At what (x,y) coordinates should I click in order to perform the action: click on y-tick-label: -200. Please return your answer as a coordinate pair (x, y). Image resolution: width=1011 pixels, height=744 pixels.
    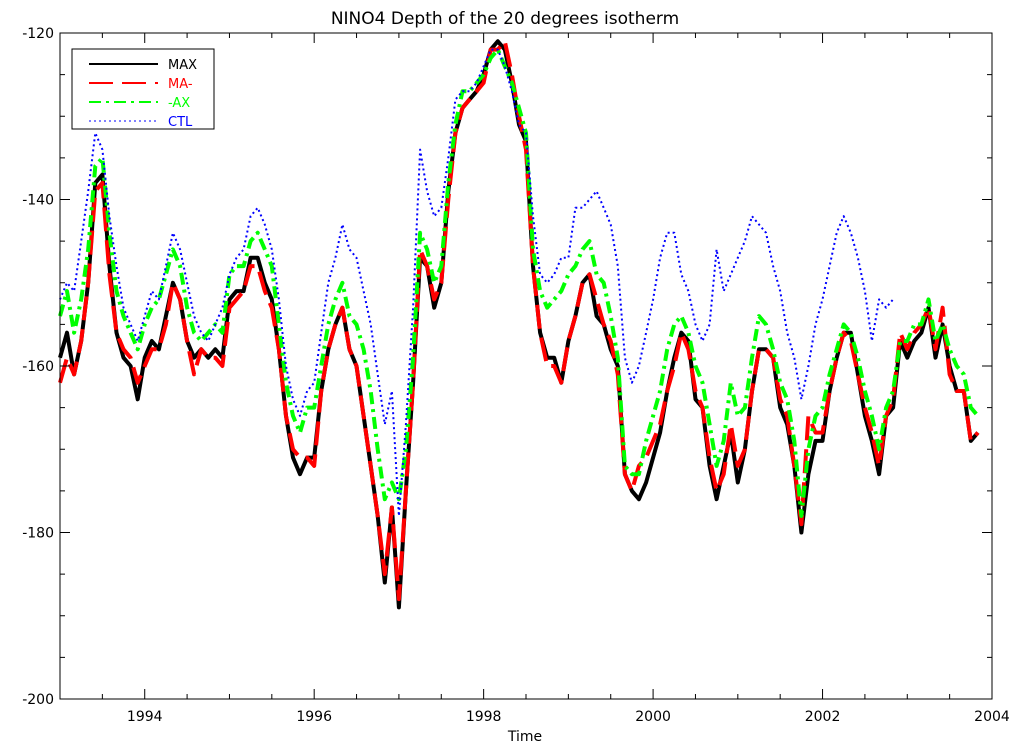
    Looking at the image, I should click on (38, 700).